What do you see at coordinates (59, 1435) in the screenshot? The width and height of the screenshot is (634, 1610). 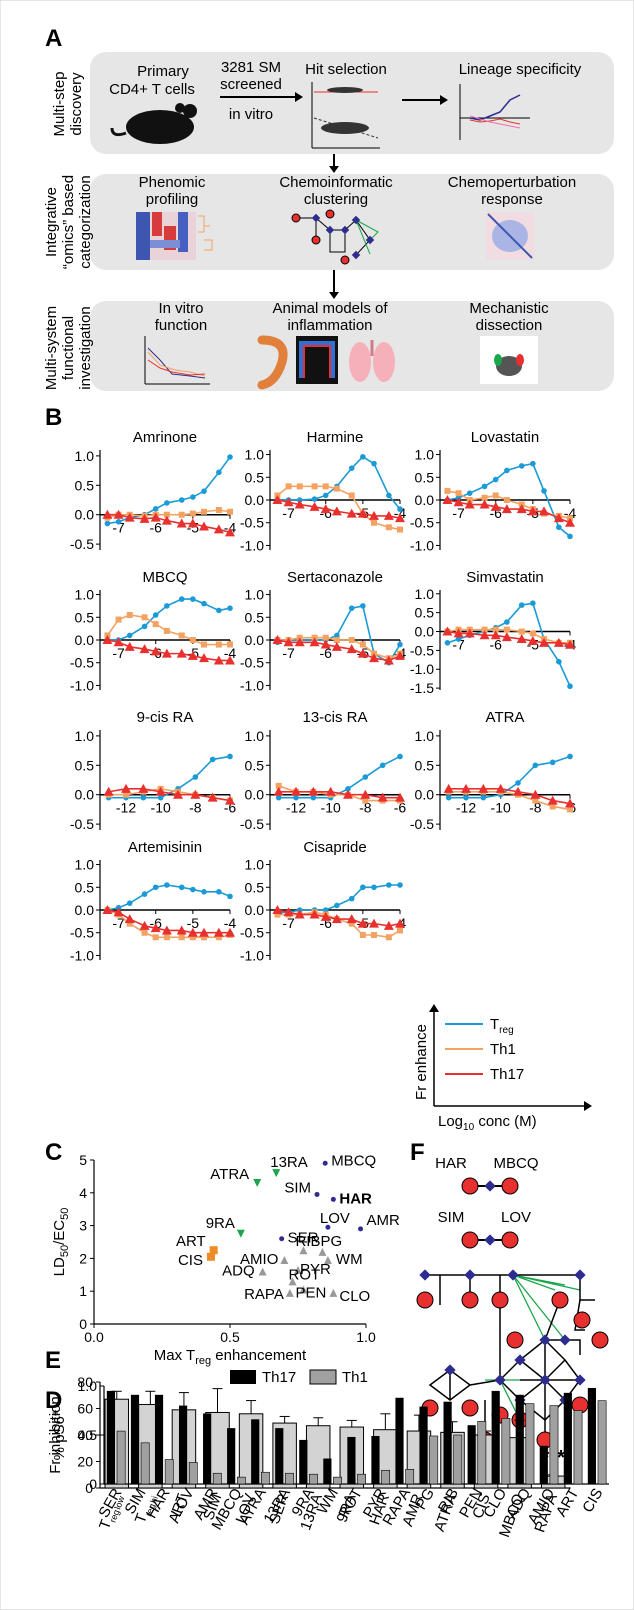 I see `y-axis-label: % pS6+` at bounding box center [59, 1435].